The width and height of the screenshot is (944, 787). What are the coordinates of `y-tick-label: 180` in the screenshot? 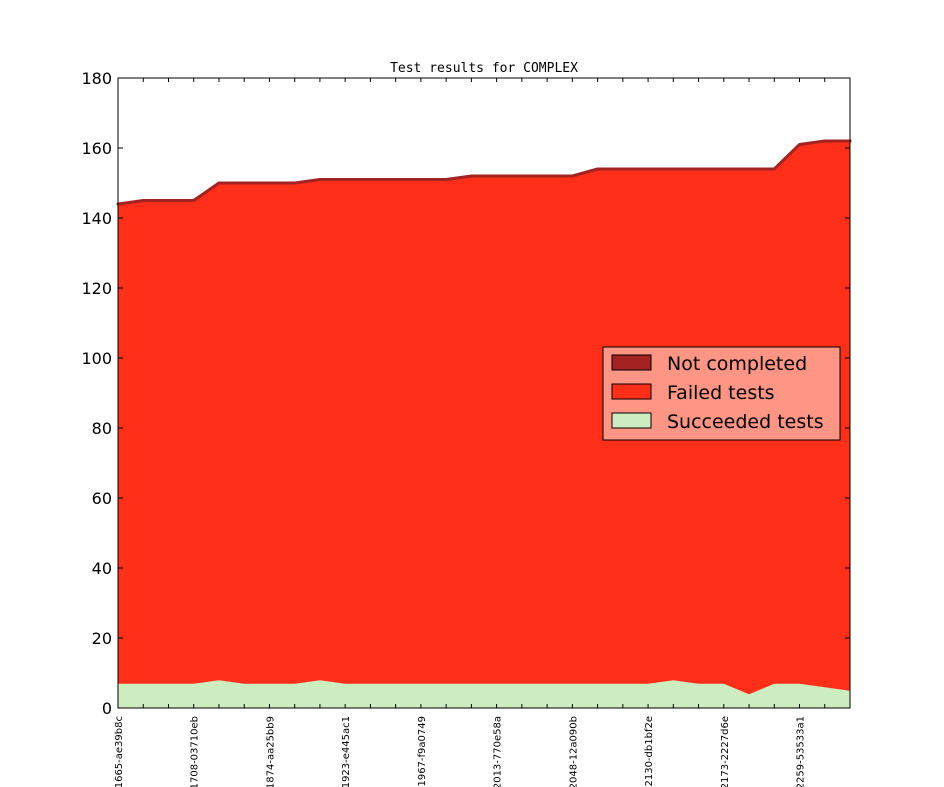 It's located at (96, 78).